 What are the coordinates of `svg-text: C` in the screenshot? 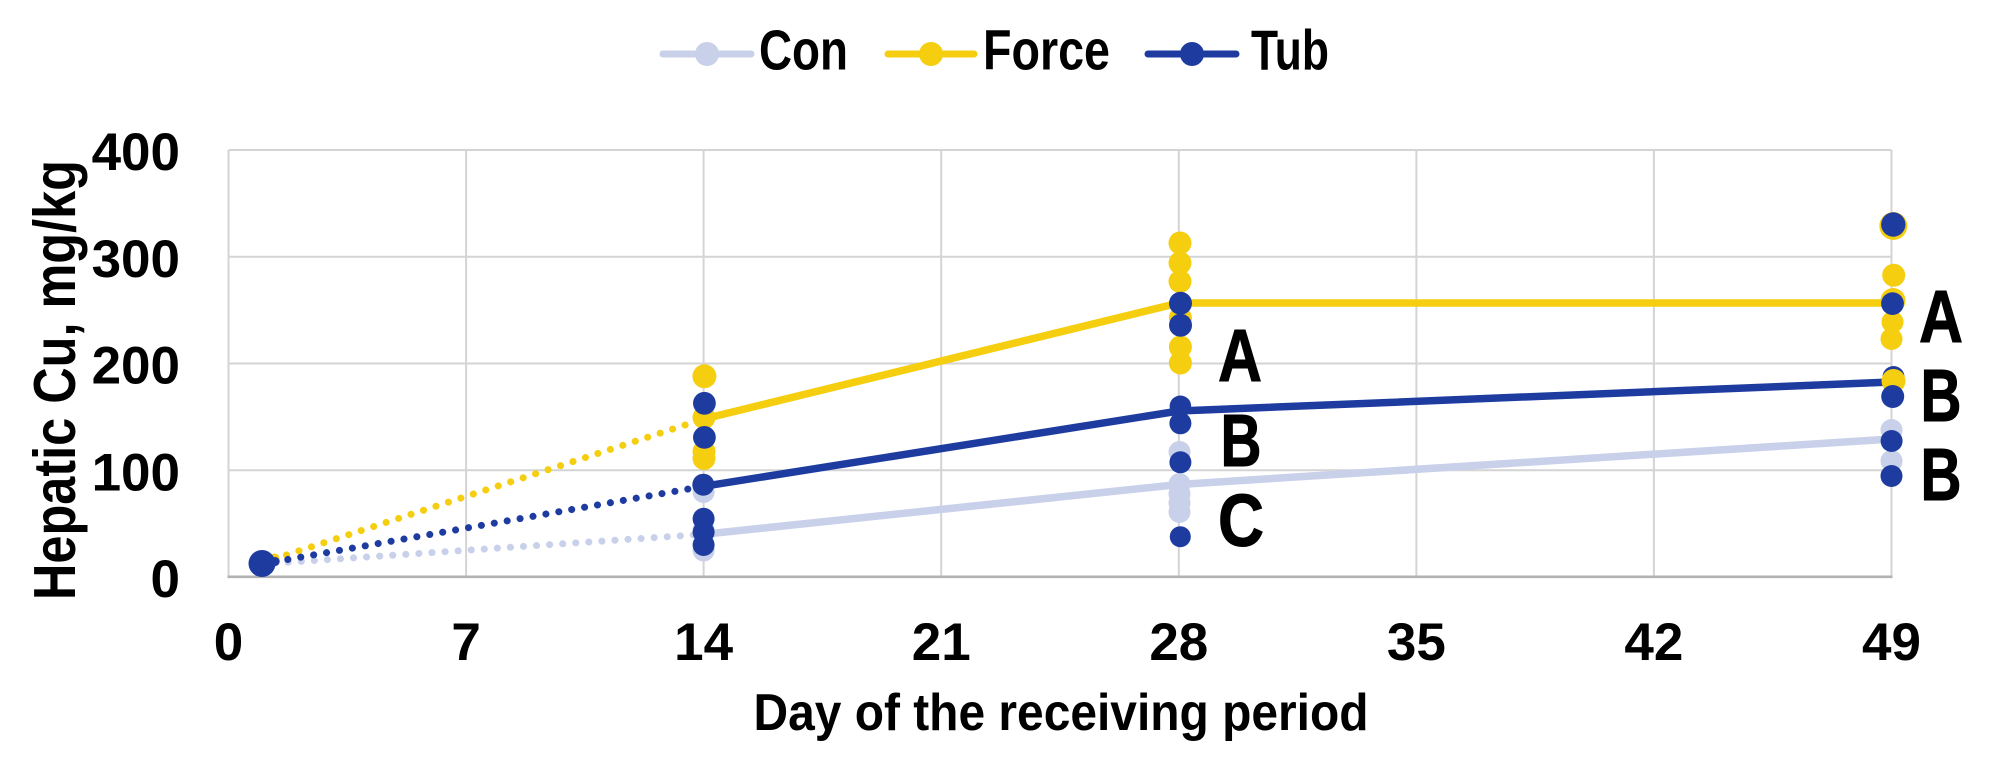 It's located at (1241, 520).